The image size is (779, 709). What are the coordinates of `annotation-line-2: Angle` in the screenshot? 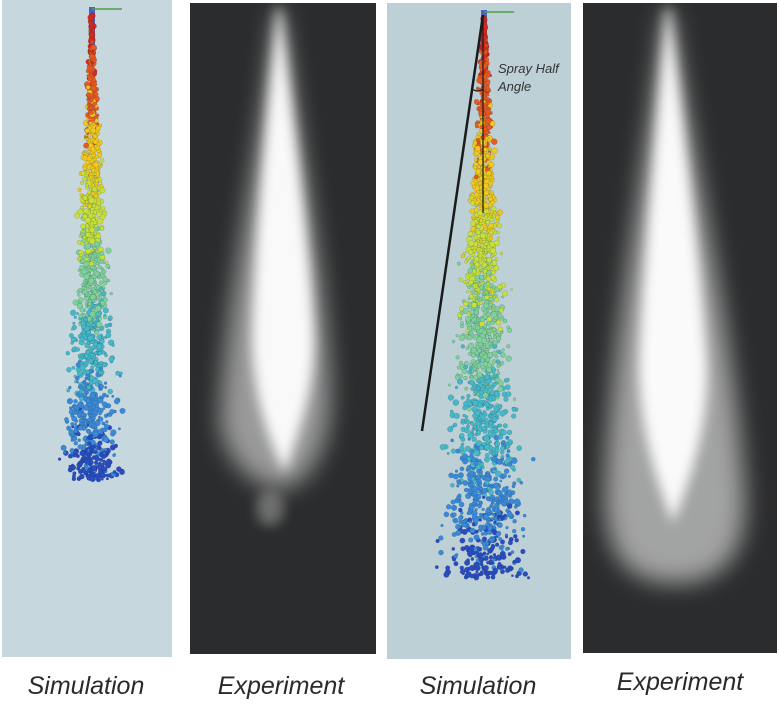 It's located at (515, 86).